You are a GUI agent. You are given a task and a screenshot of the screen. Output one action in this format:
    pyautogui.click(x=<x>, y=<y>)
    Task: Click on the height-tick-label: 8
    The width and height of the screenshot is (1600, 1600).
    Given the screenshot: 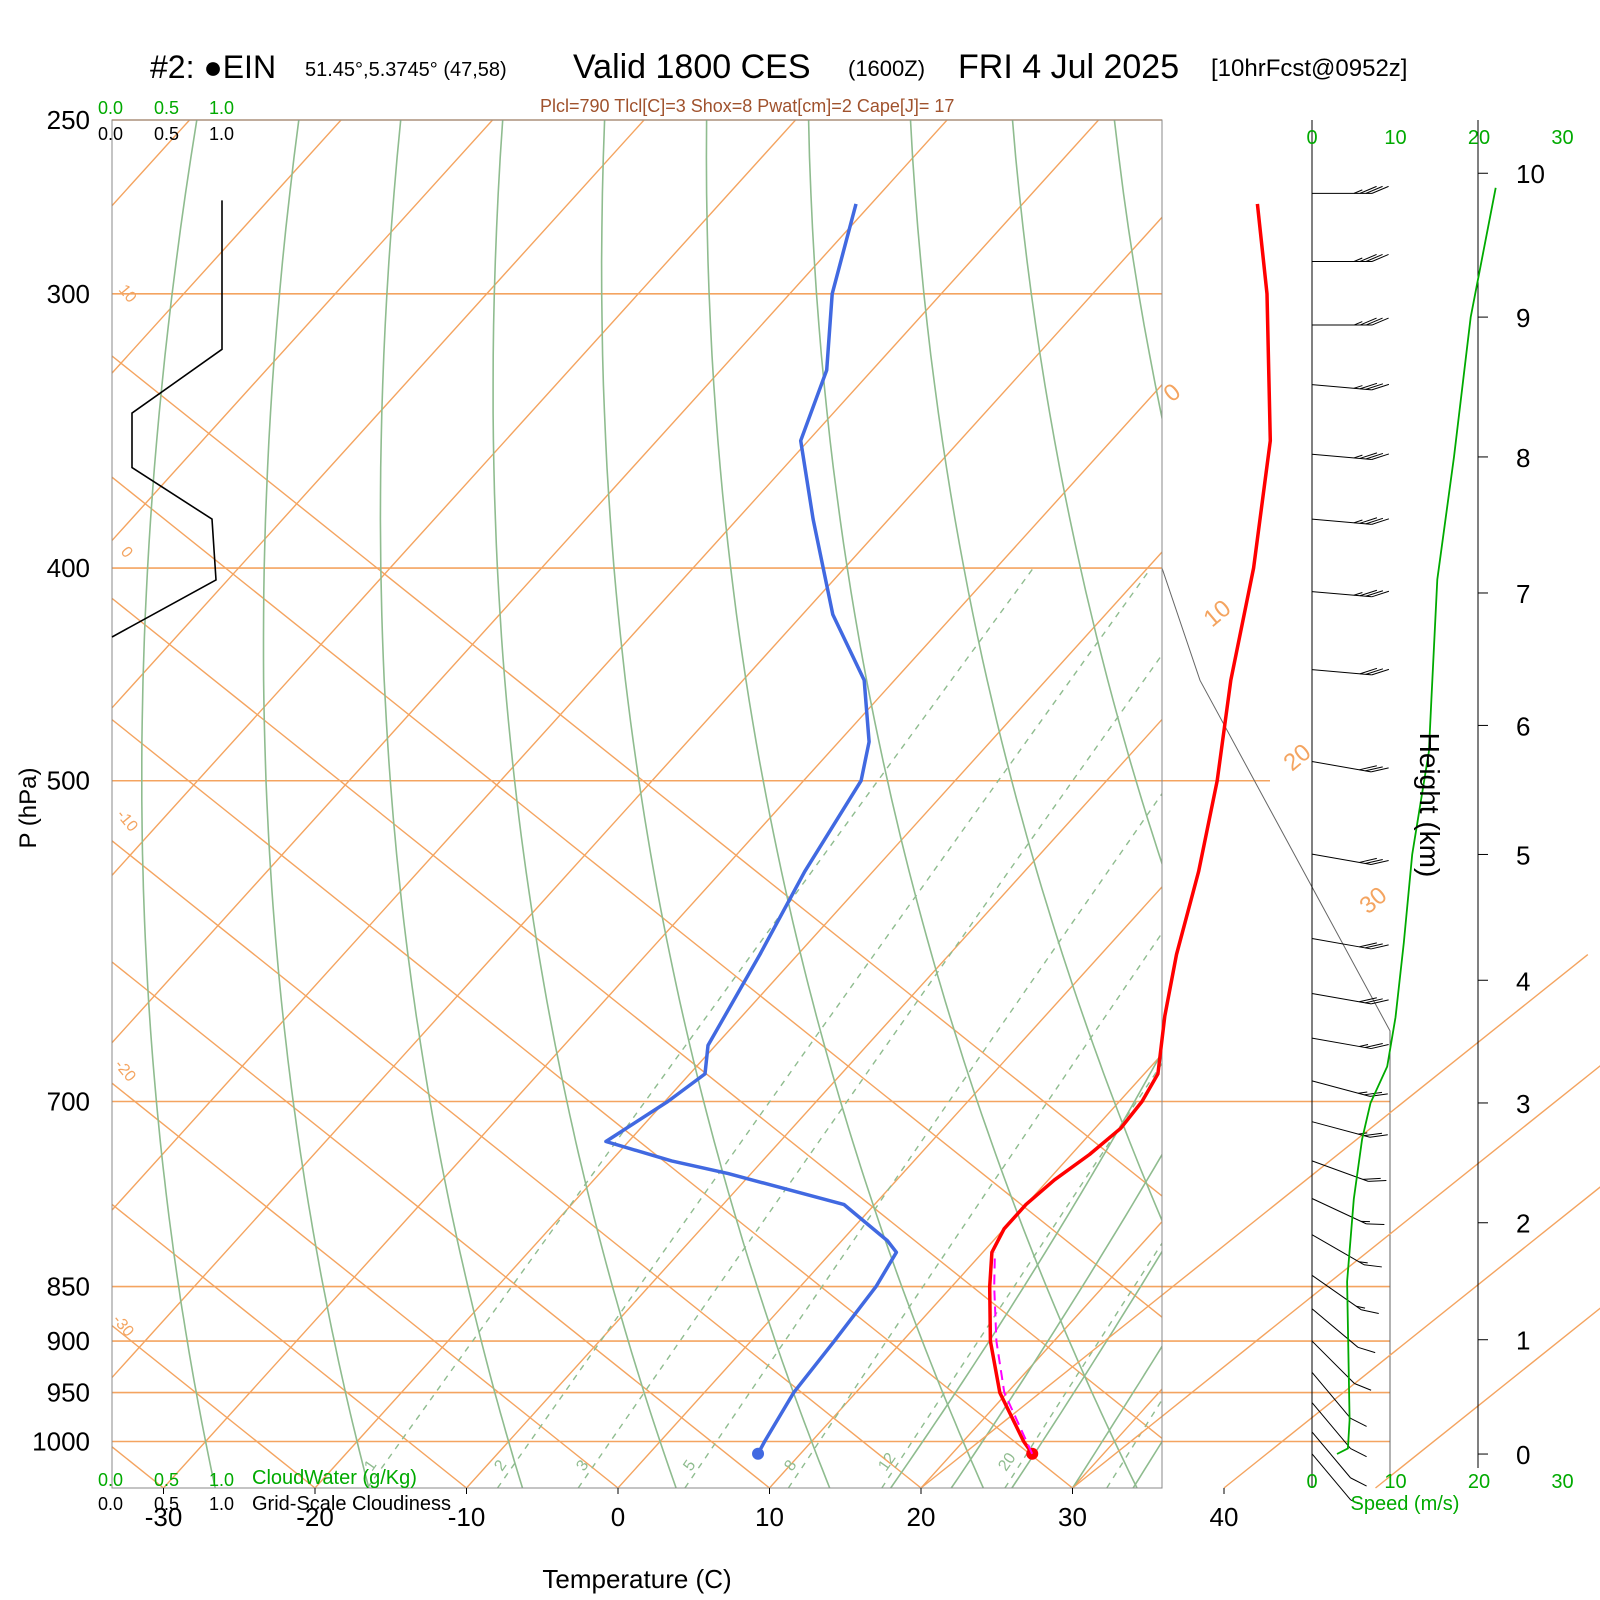 What is the action you would take?
    pyautogui.click(x=1523, y=458)
    